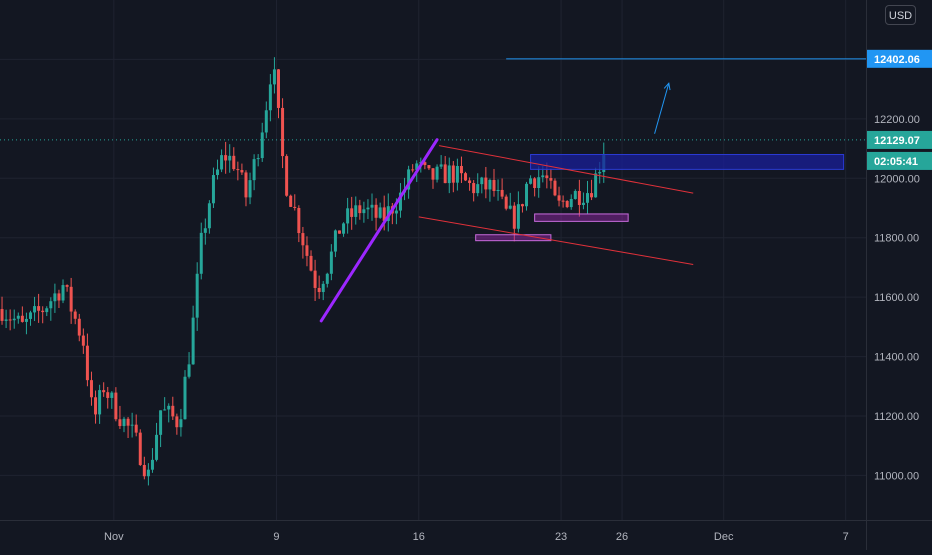  I want to click on channel-upper-line, so click(566, 169).